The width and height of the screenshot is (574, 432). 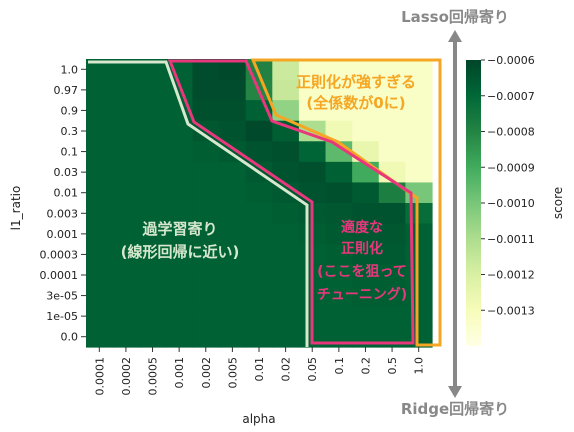 What do you see at coordinates (356, 82) in the screenshot?
I see `strong-regularization-title: 正則化が強すぎる` at bounding box center [356, 82].